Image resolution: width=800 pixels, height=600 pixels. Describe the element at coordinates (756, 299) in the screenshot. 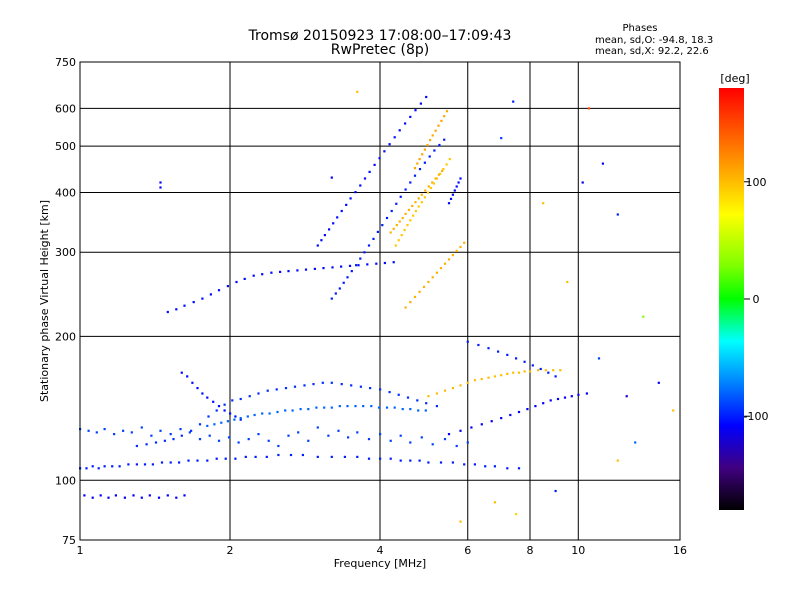

I see `colorbar-ticks: 100 0 -100` at that location.